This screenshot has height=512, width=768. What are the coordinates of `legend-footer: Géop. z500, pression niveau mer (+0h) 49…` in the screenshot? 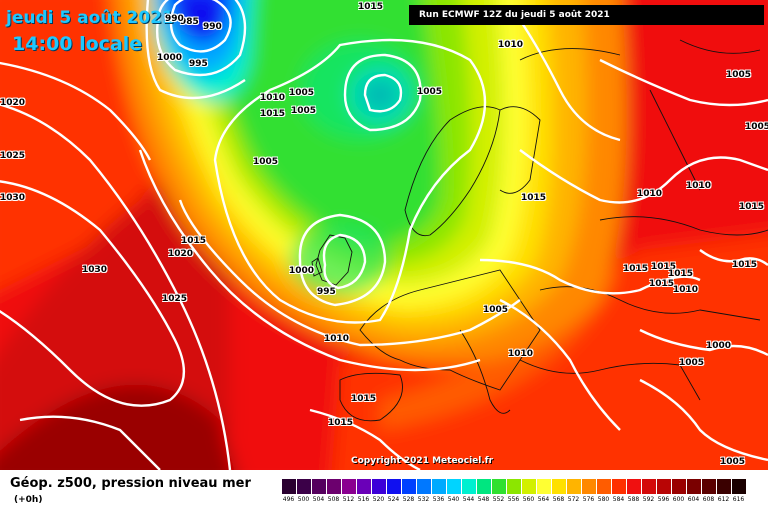 It's located at (384, 491).